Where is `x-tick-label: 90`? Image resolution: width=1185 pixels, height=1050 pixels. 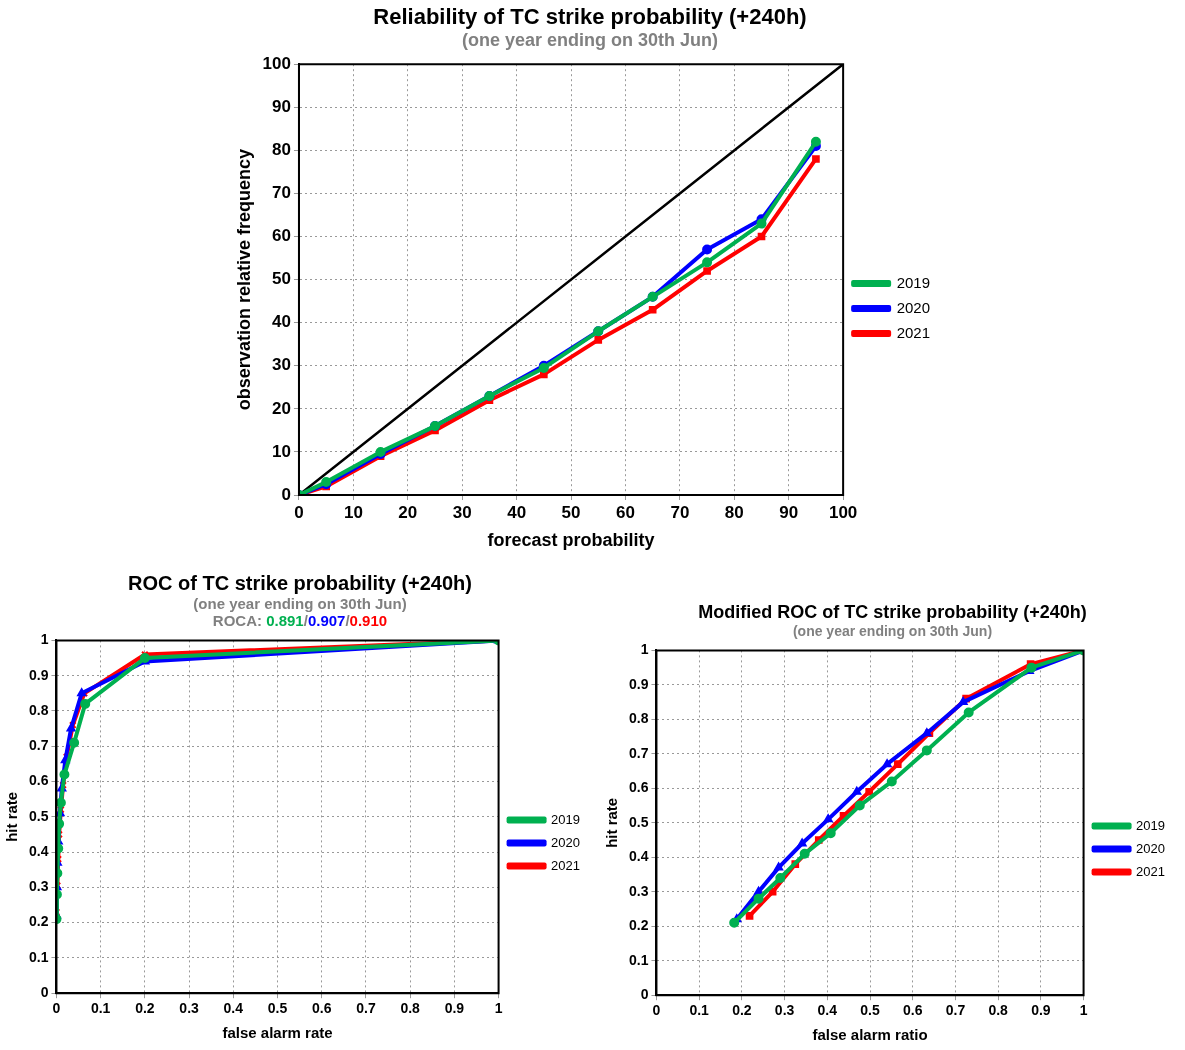 x-tick-label: 90 is located at coordinates (789, 512).